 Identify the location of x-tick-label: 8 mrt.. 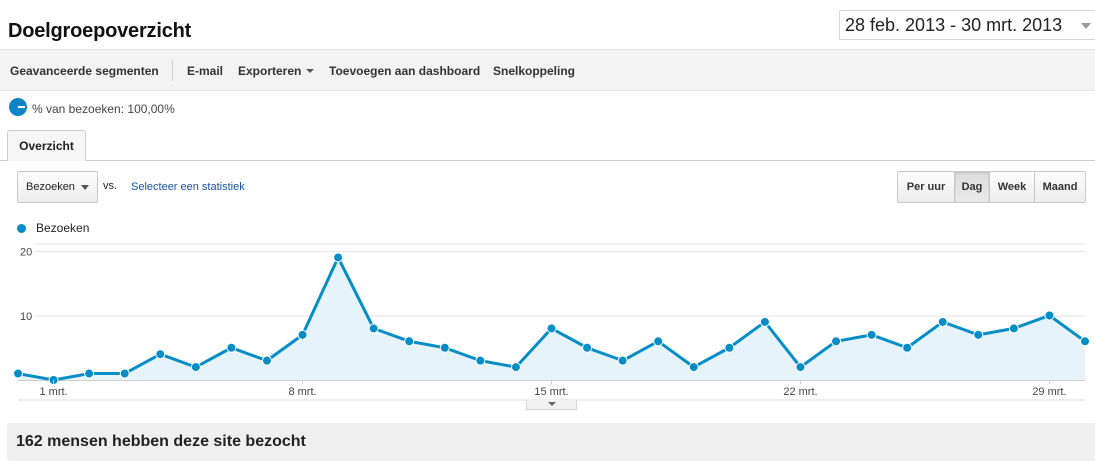
(302, 392).